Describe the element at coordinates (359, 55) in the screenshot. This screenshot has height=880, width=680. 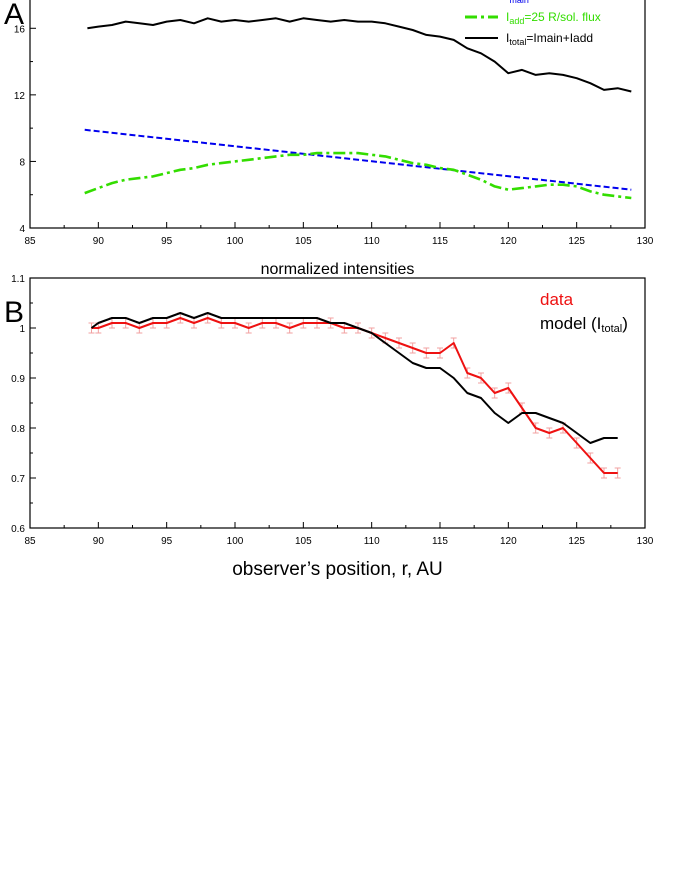
I see `series-line-i-total` at that location.